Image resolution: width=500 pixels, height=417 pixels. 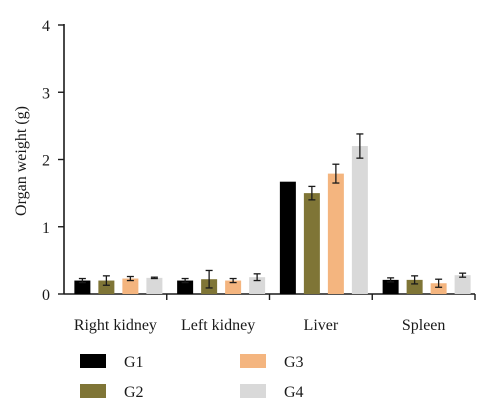 What do you see at coordinates (46, 161) in the screenshot?
I see `y-tick-label: 2` at bounding box center [46, 161].